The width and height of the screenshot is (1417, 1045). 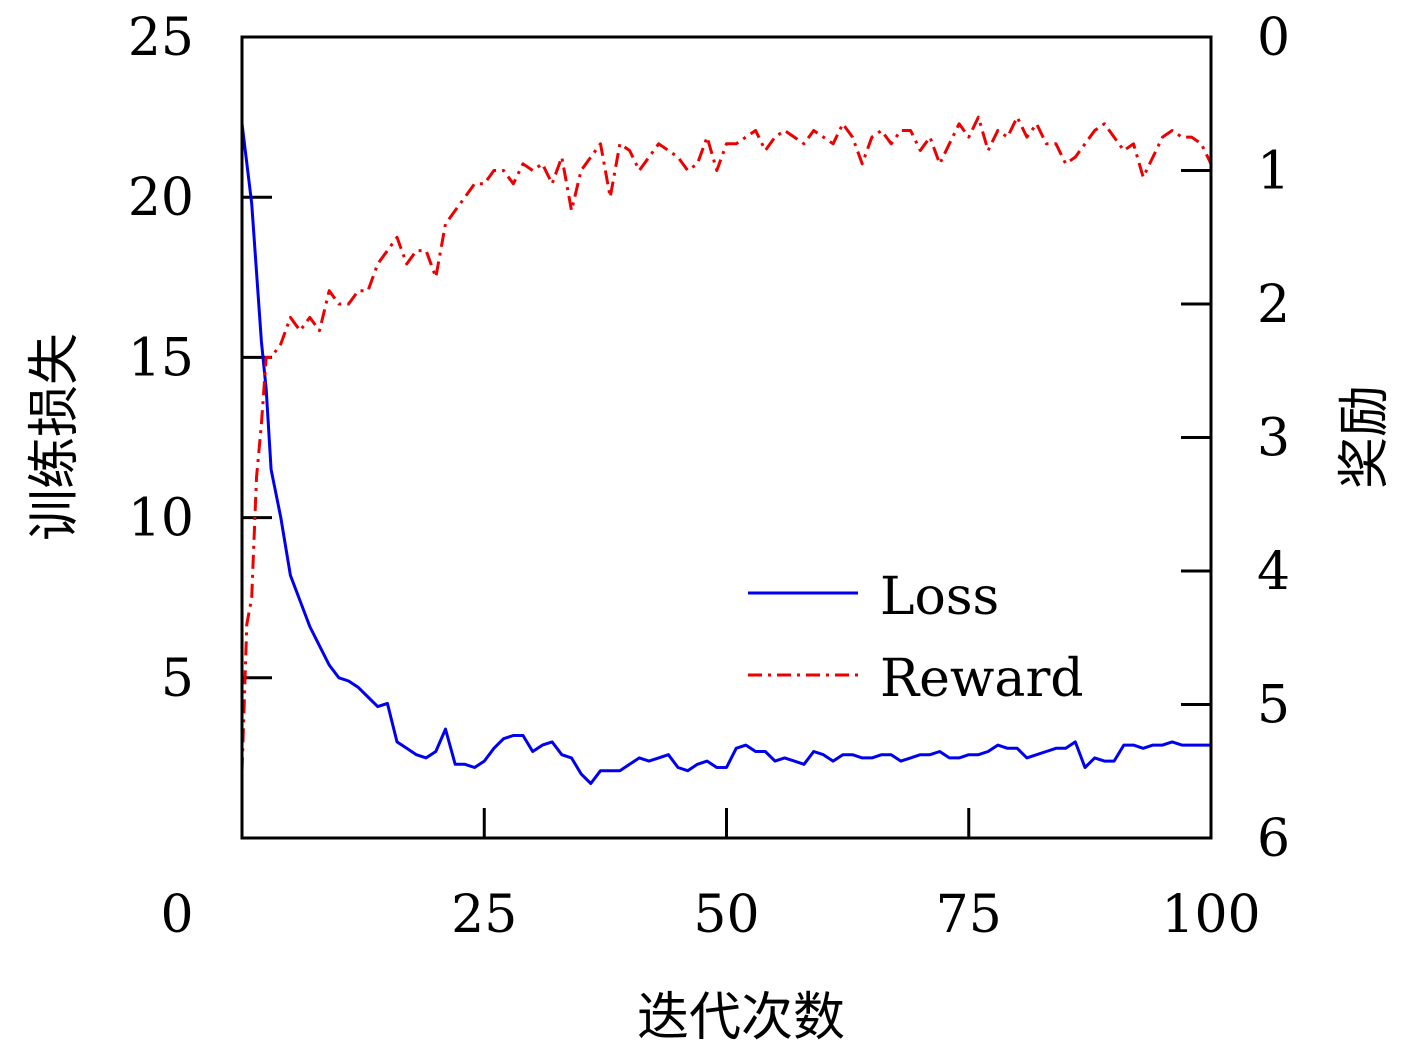 What do you see at coordinates (1273, 439) in the screenshot?
I see `y-right-tick-label: 3` at bounding box center [1273, 439].